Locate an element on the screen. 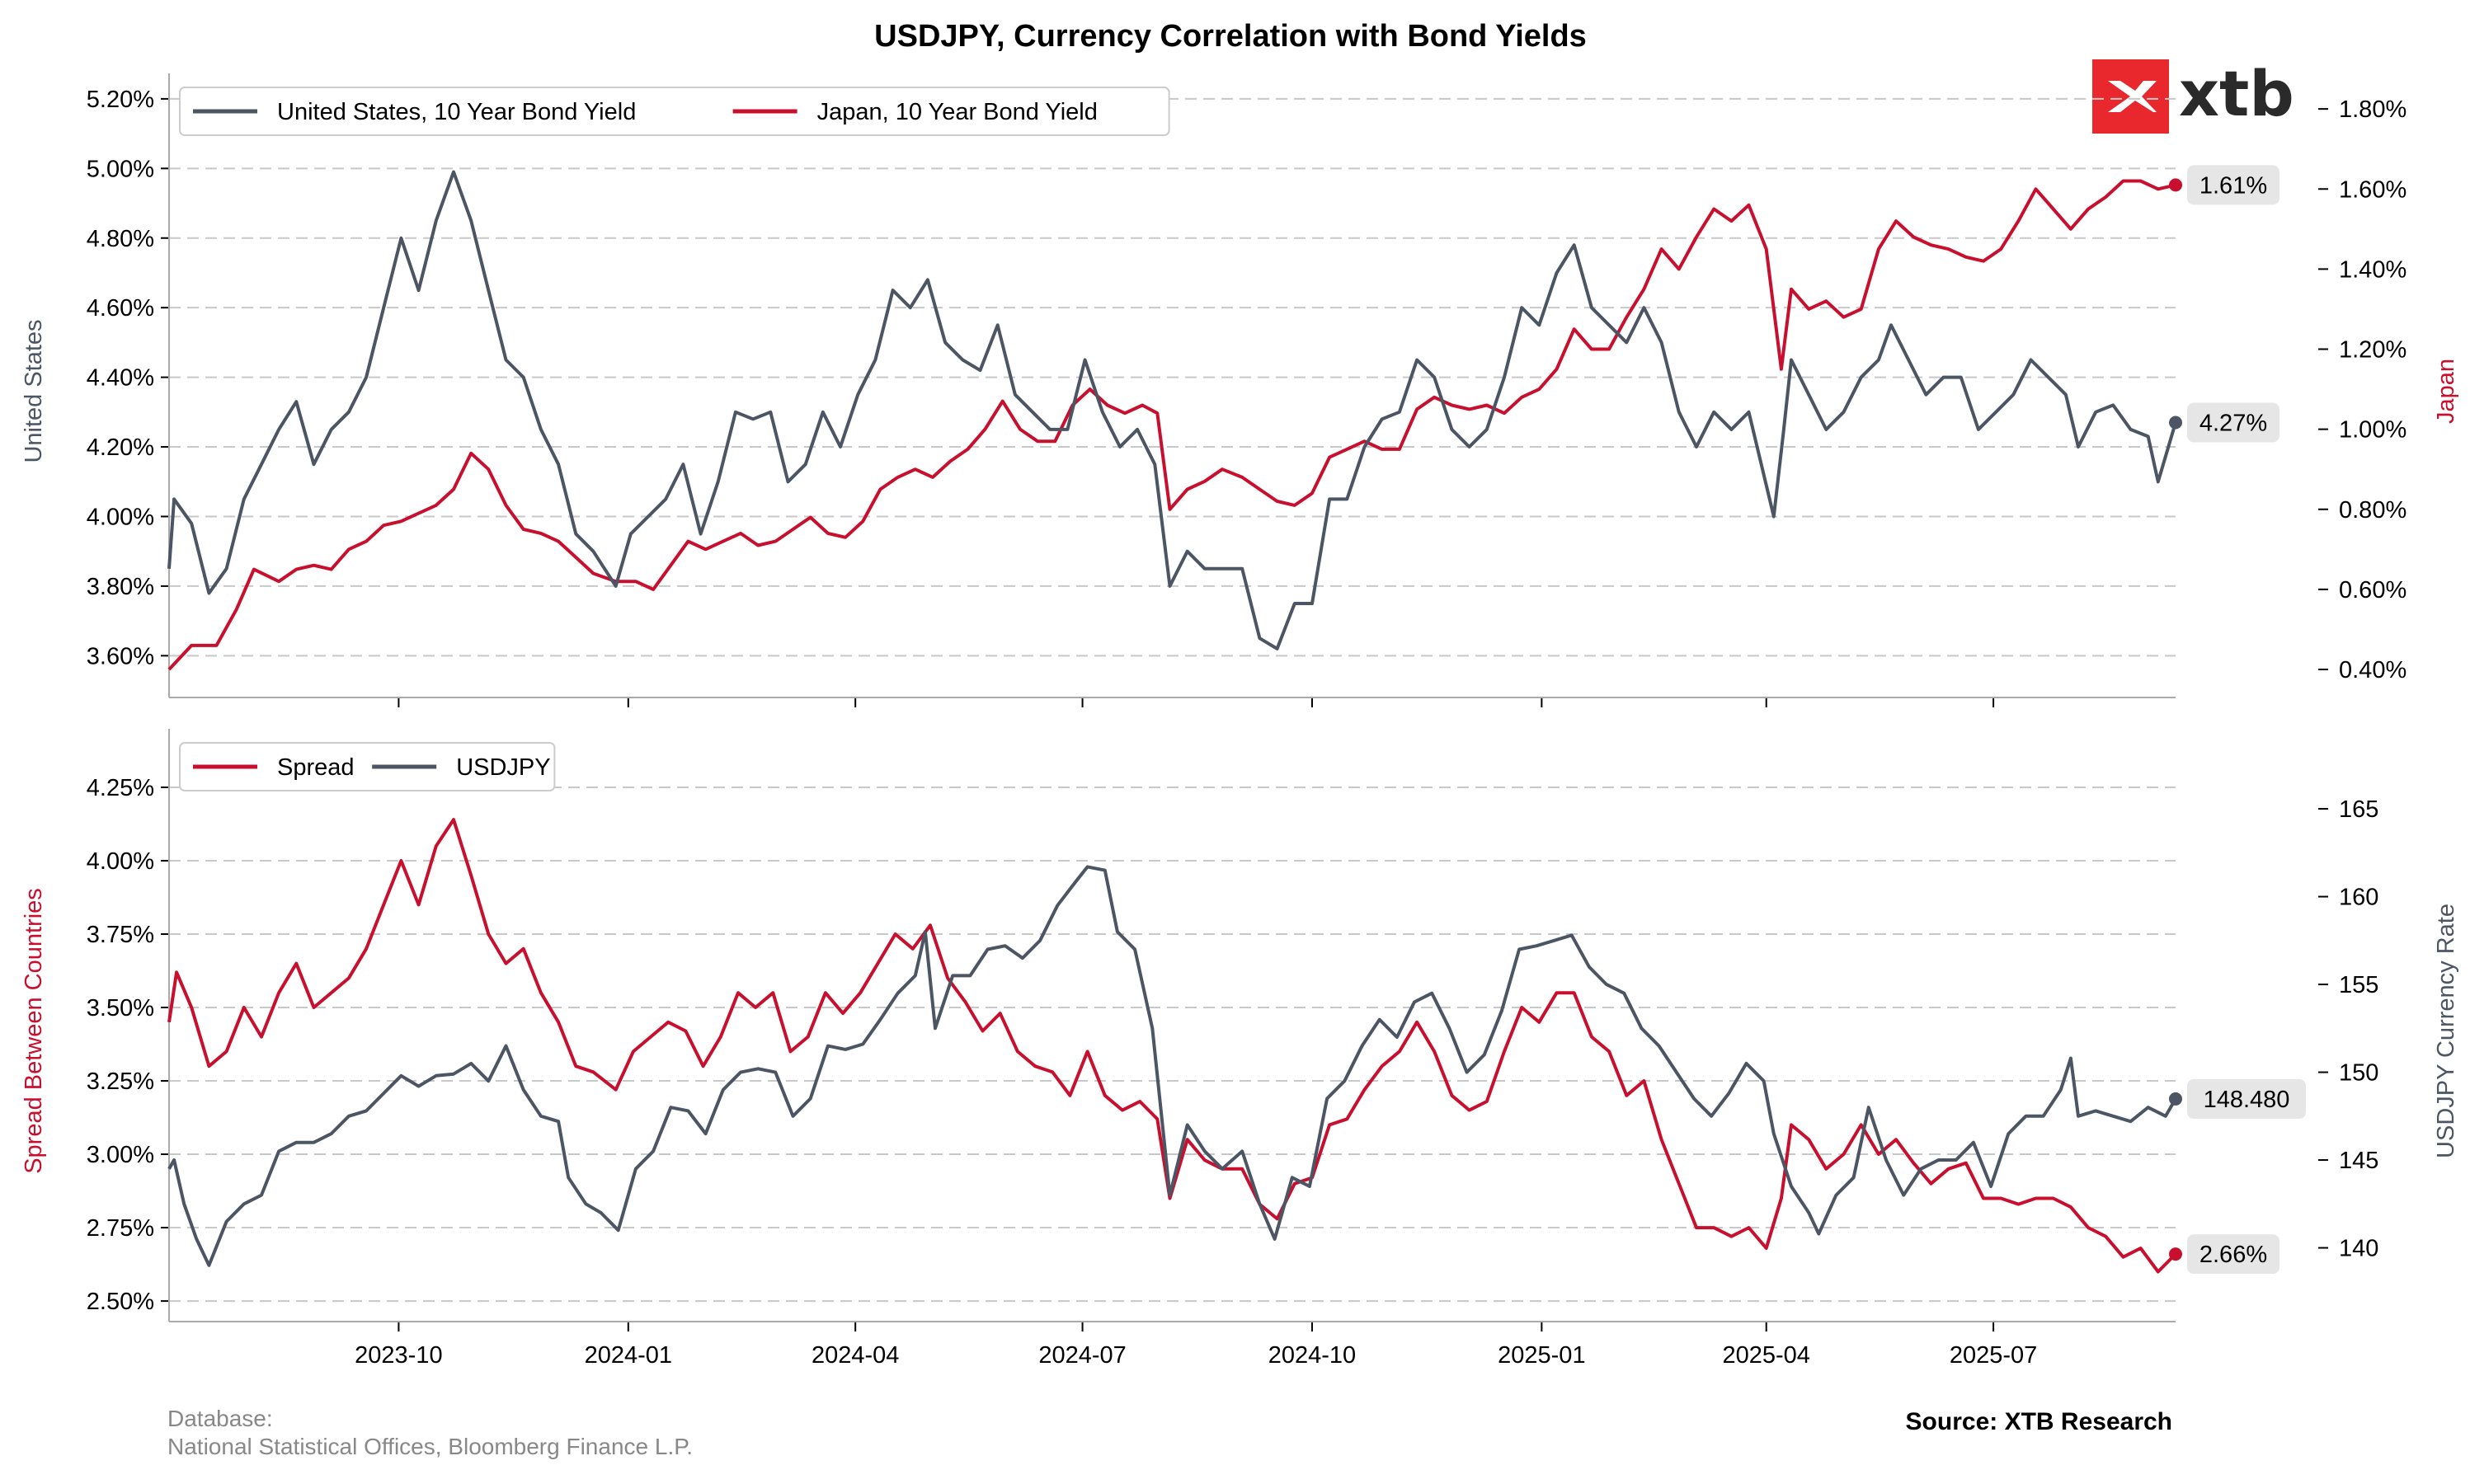  x-tick-label: 2025-01 is located at coordinates (1542, 1355).